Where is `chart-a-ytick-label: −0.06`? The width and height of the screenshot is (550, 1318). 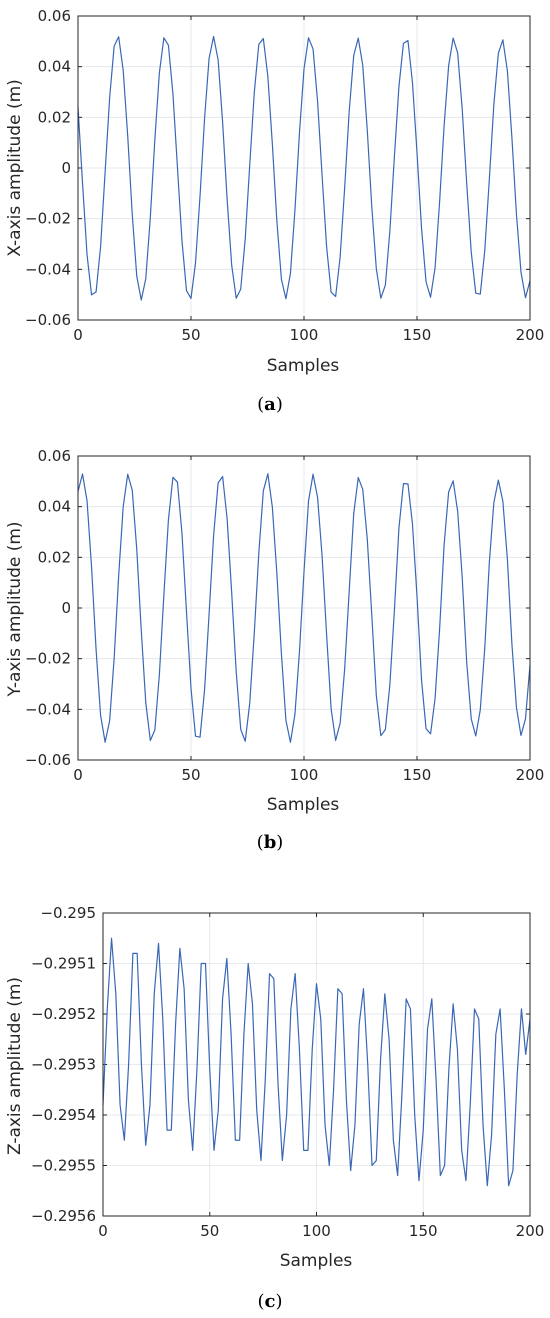
chart-a-ytick-label: −0.06 is located at coordinates (48, 320).